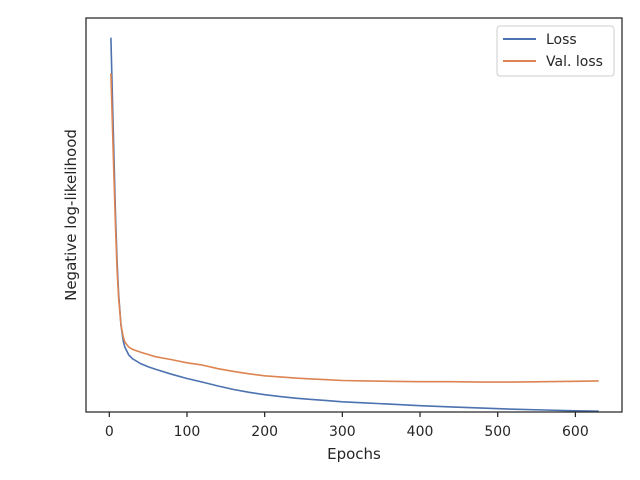 This screenshot has width=640, height=480. I want to click on x-tick-label: 100, so click(187, 432).